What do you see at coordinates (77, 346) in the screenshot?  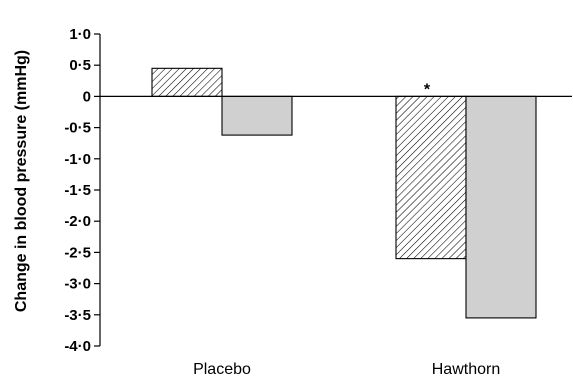 I see `y-tick-label: -4·0` at bounding box center [77, 346].